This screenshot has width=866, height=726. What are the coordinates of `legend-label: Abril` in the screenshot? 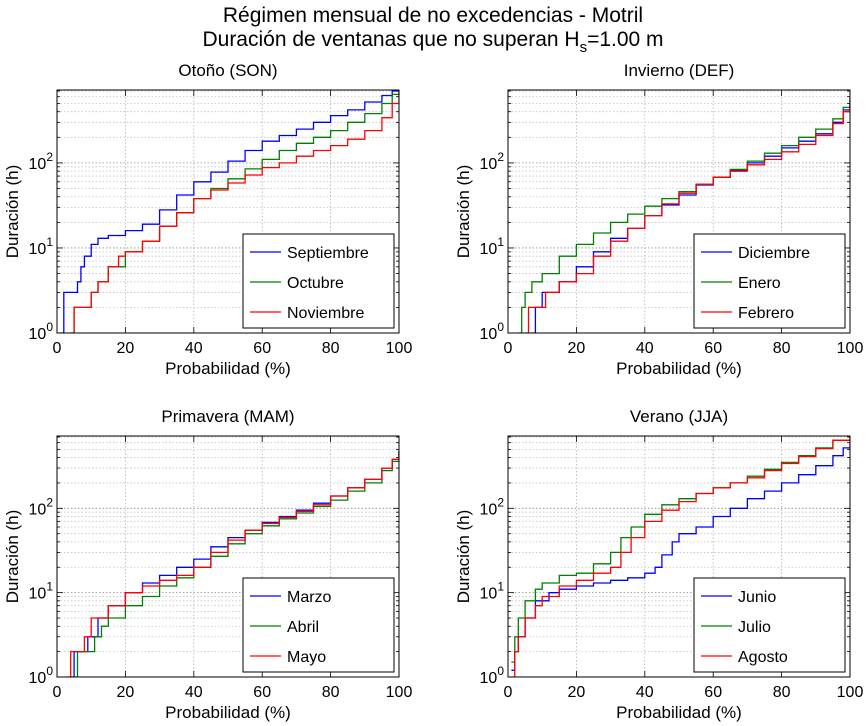 It's located at (303, 627).